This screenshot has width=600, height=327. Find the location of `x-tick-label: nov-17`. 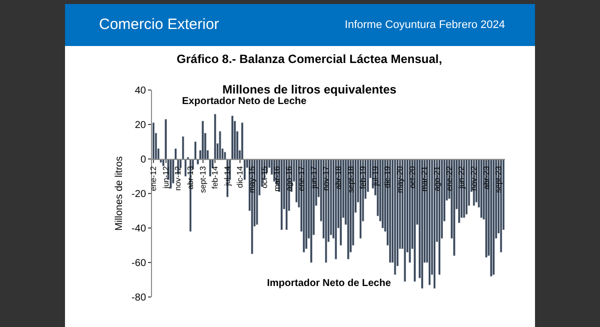

x-tick-label: nov-17 is located at coordinates (326, 178).